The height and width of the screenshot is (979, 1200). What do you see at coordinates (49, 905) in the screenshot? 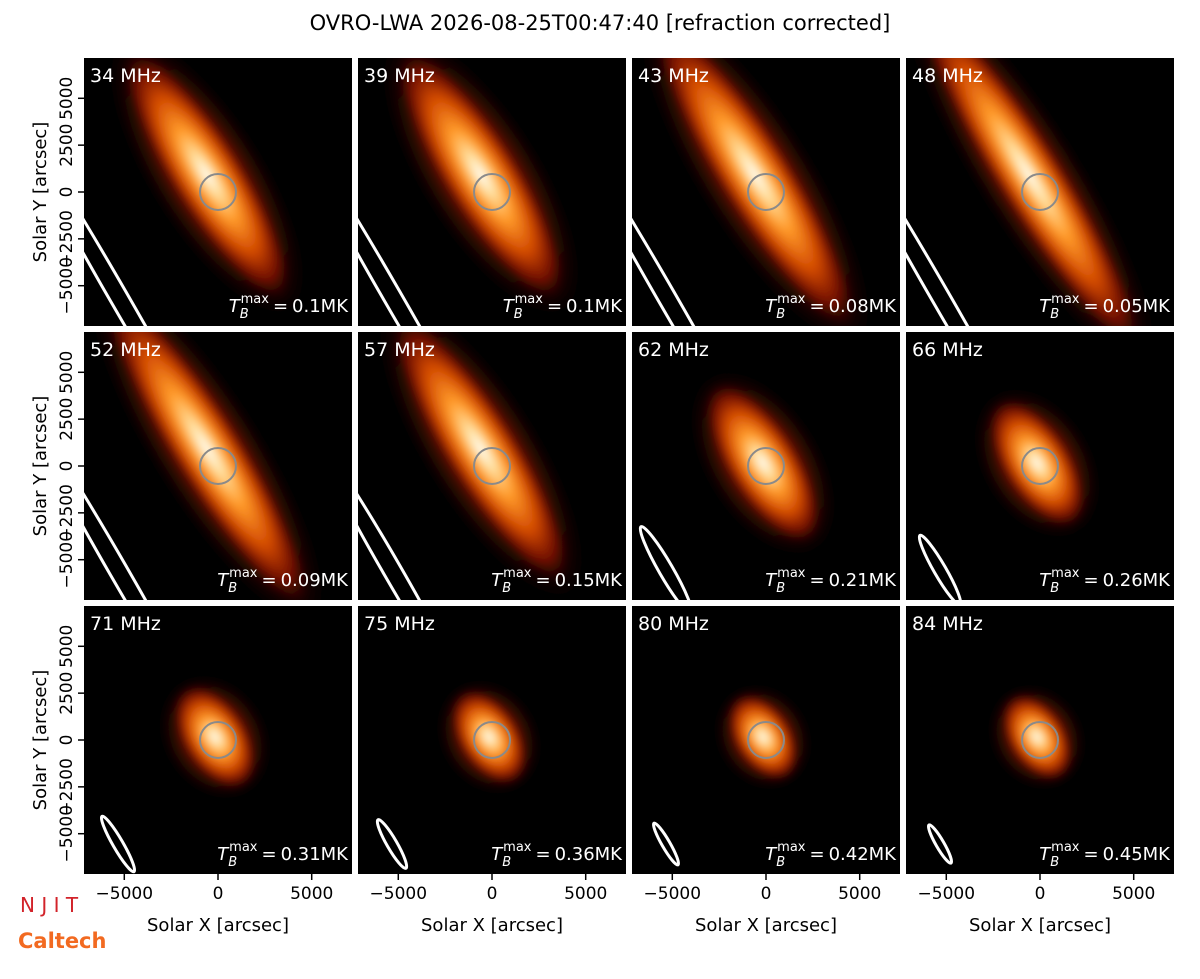
I see `logo-njit: N J I T` at bounding box center [49, 905].